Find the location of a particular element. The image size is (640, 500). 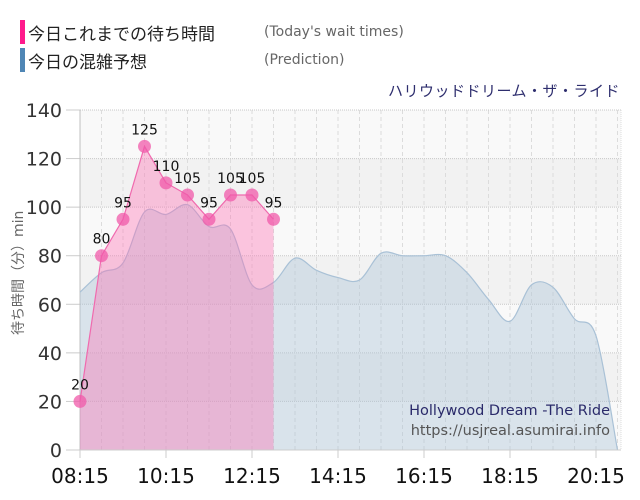

legend-today-label-ja: 今日これまでの待ち時間 is located at coordinates (121, 34).